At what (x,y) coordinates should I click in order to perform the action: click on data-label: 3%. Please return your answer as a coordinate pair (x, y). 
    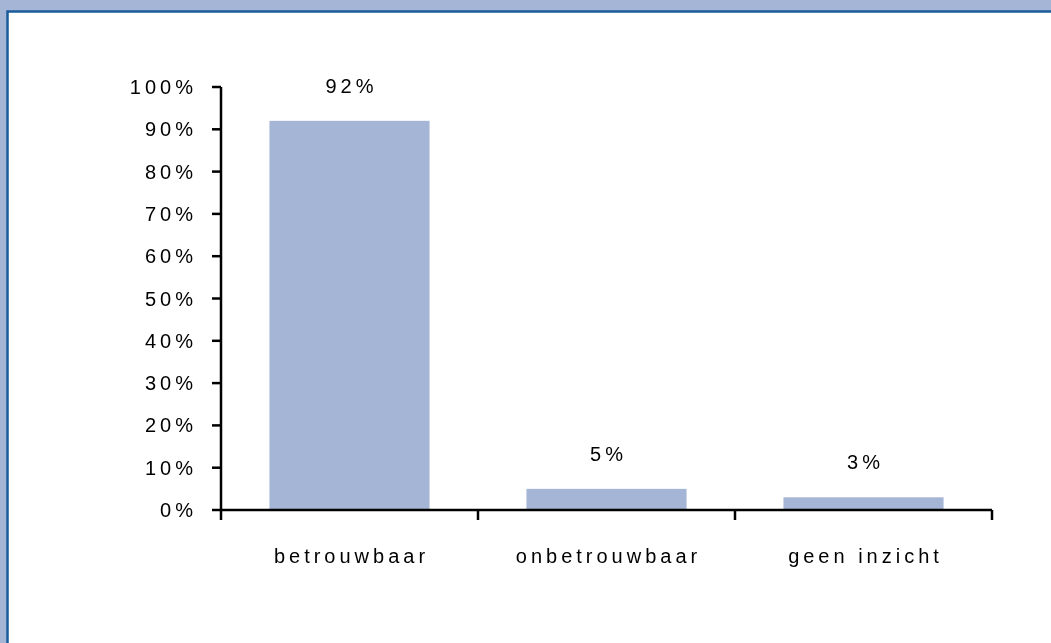
    Looking at the image, I should click on (865, 462).